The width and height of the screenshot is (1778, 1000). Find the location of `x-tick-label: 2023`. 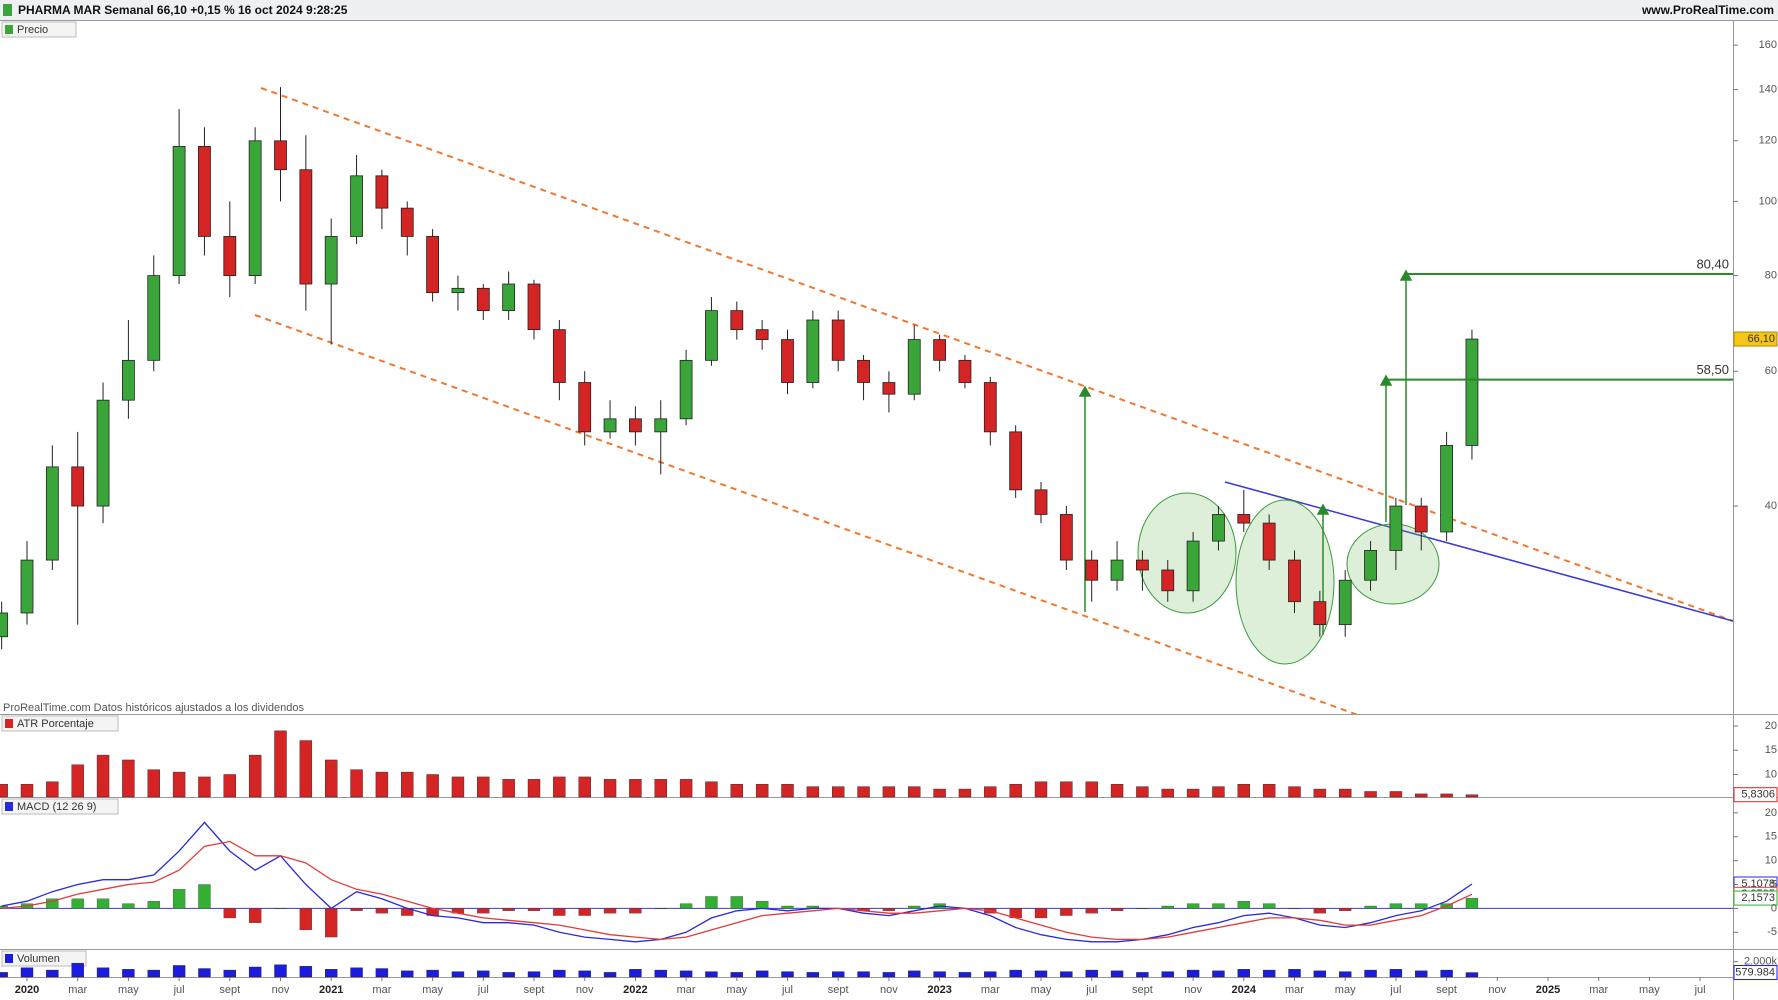

x-tick-label: 2023 is located at coordinates (939, 990).